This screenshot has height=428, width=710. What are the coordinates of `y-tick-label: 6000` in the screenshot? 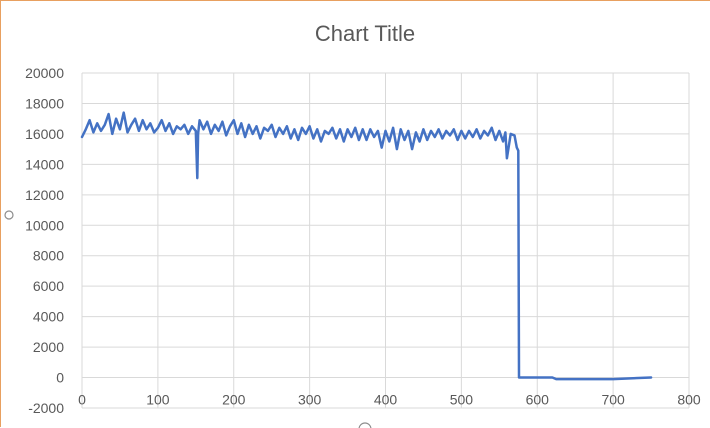 It's located at (48, 286).